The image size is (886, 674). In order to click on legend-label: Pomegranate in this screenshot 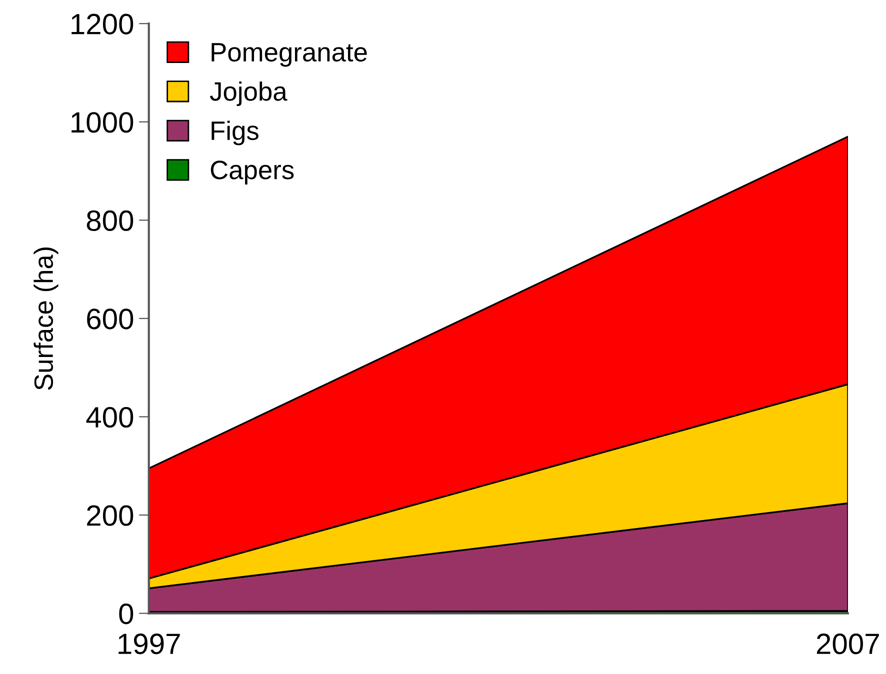, I will do `click(289, 55)`.